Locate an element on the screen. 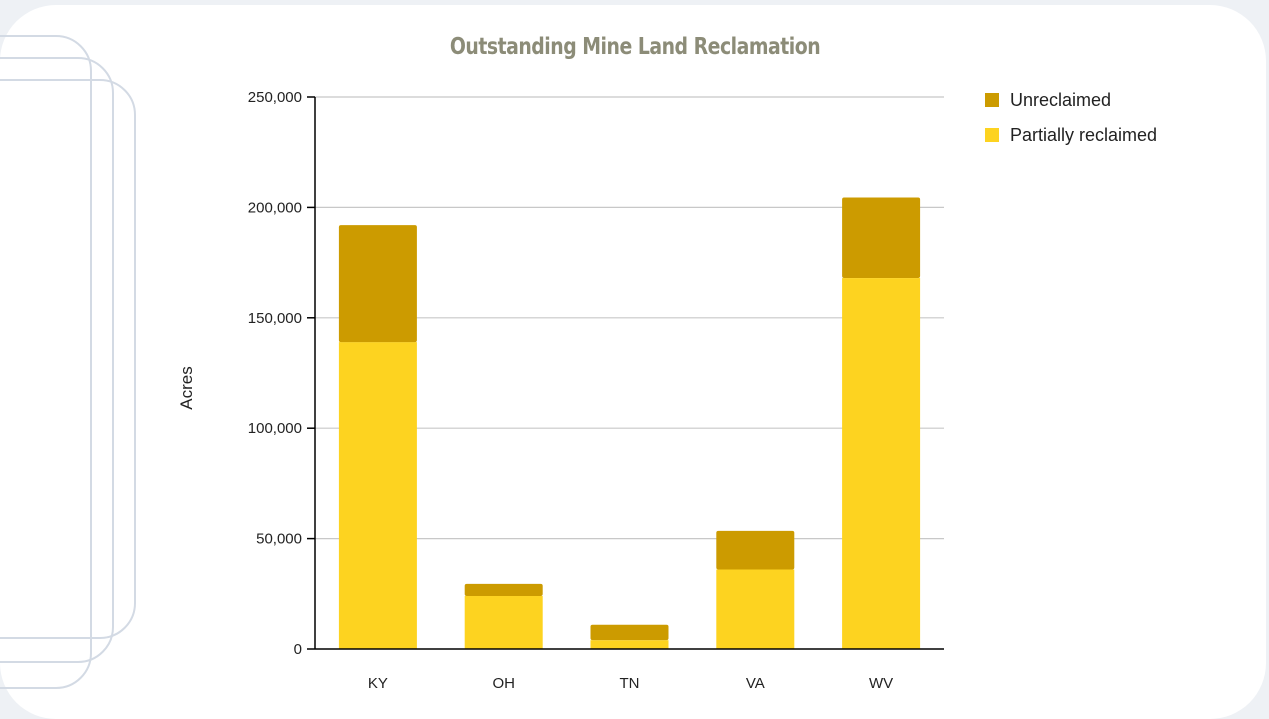 The height and width of the screenshot is (719, 1269). y-tick-label: 250,000 is located at coordinates (275, 97).